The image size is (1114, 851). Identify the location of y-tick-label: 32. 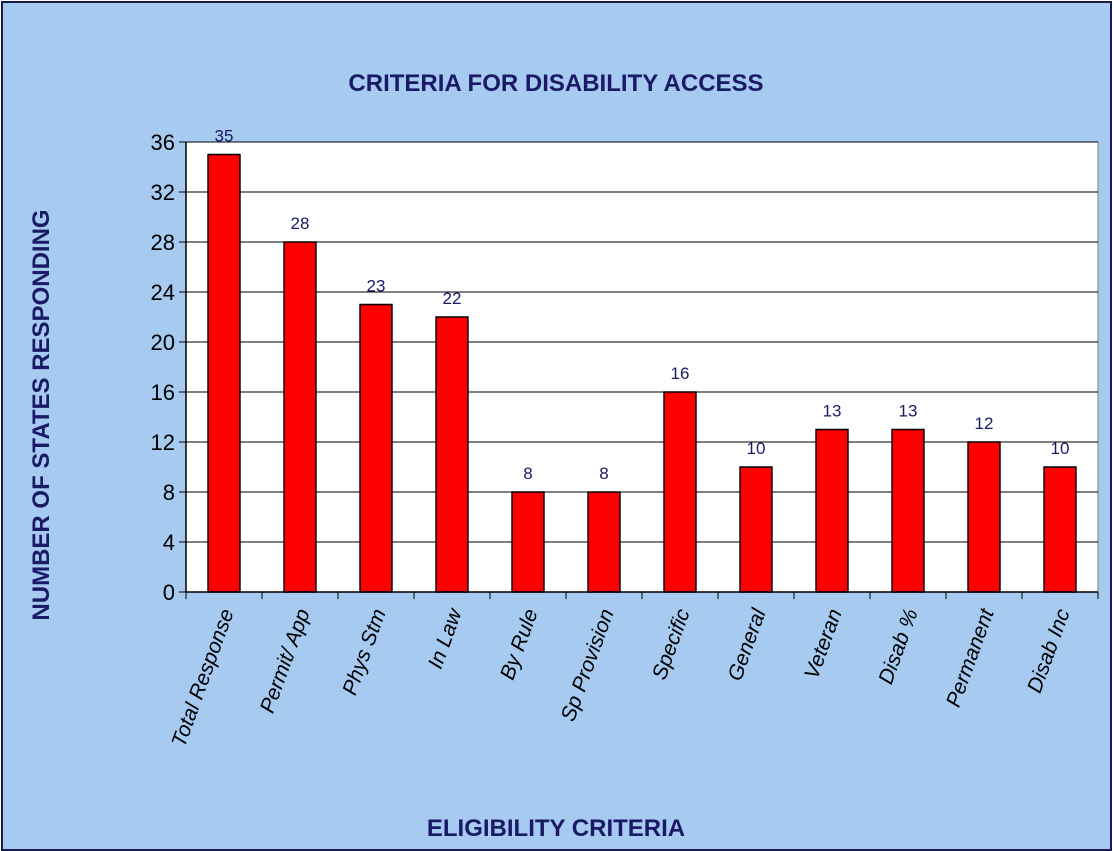
(163, 192).